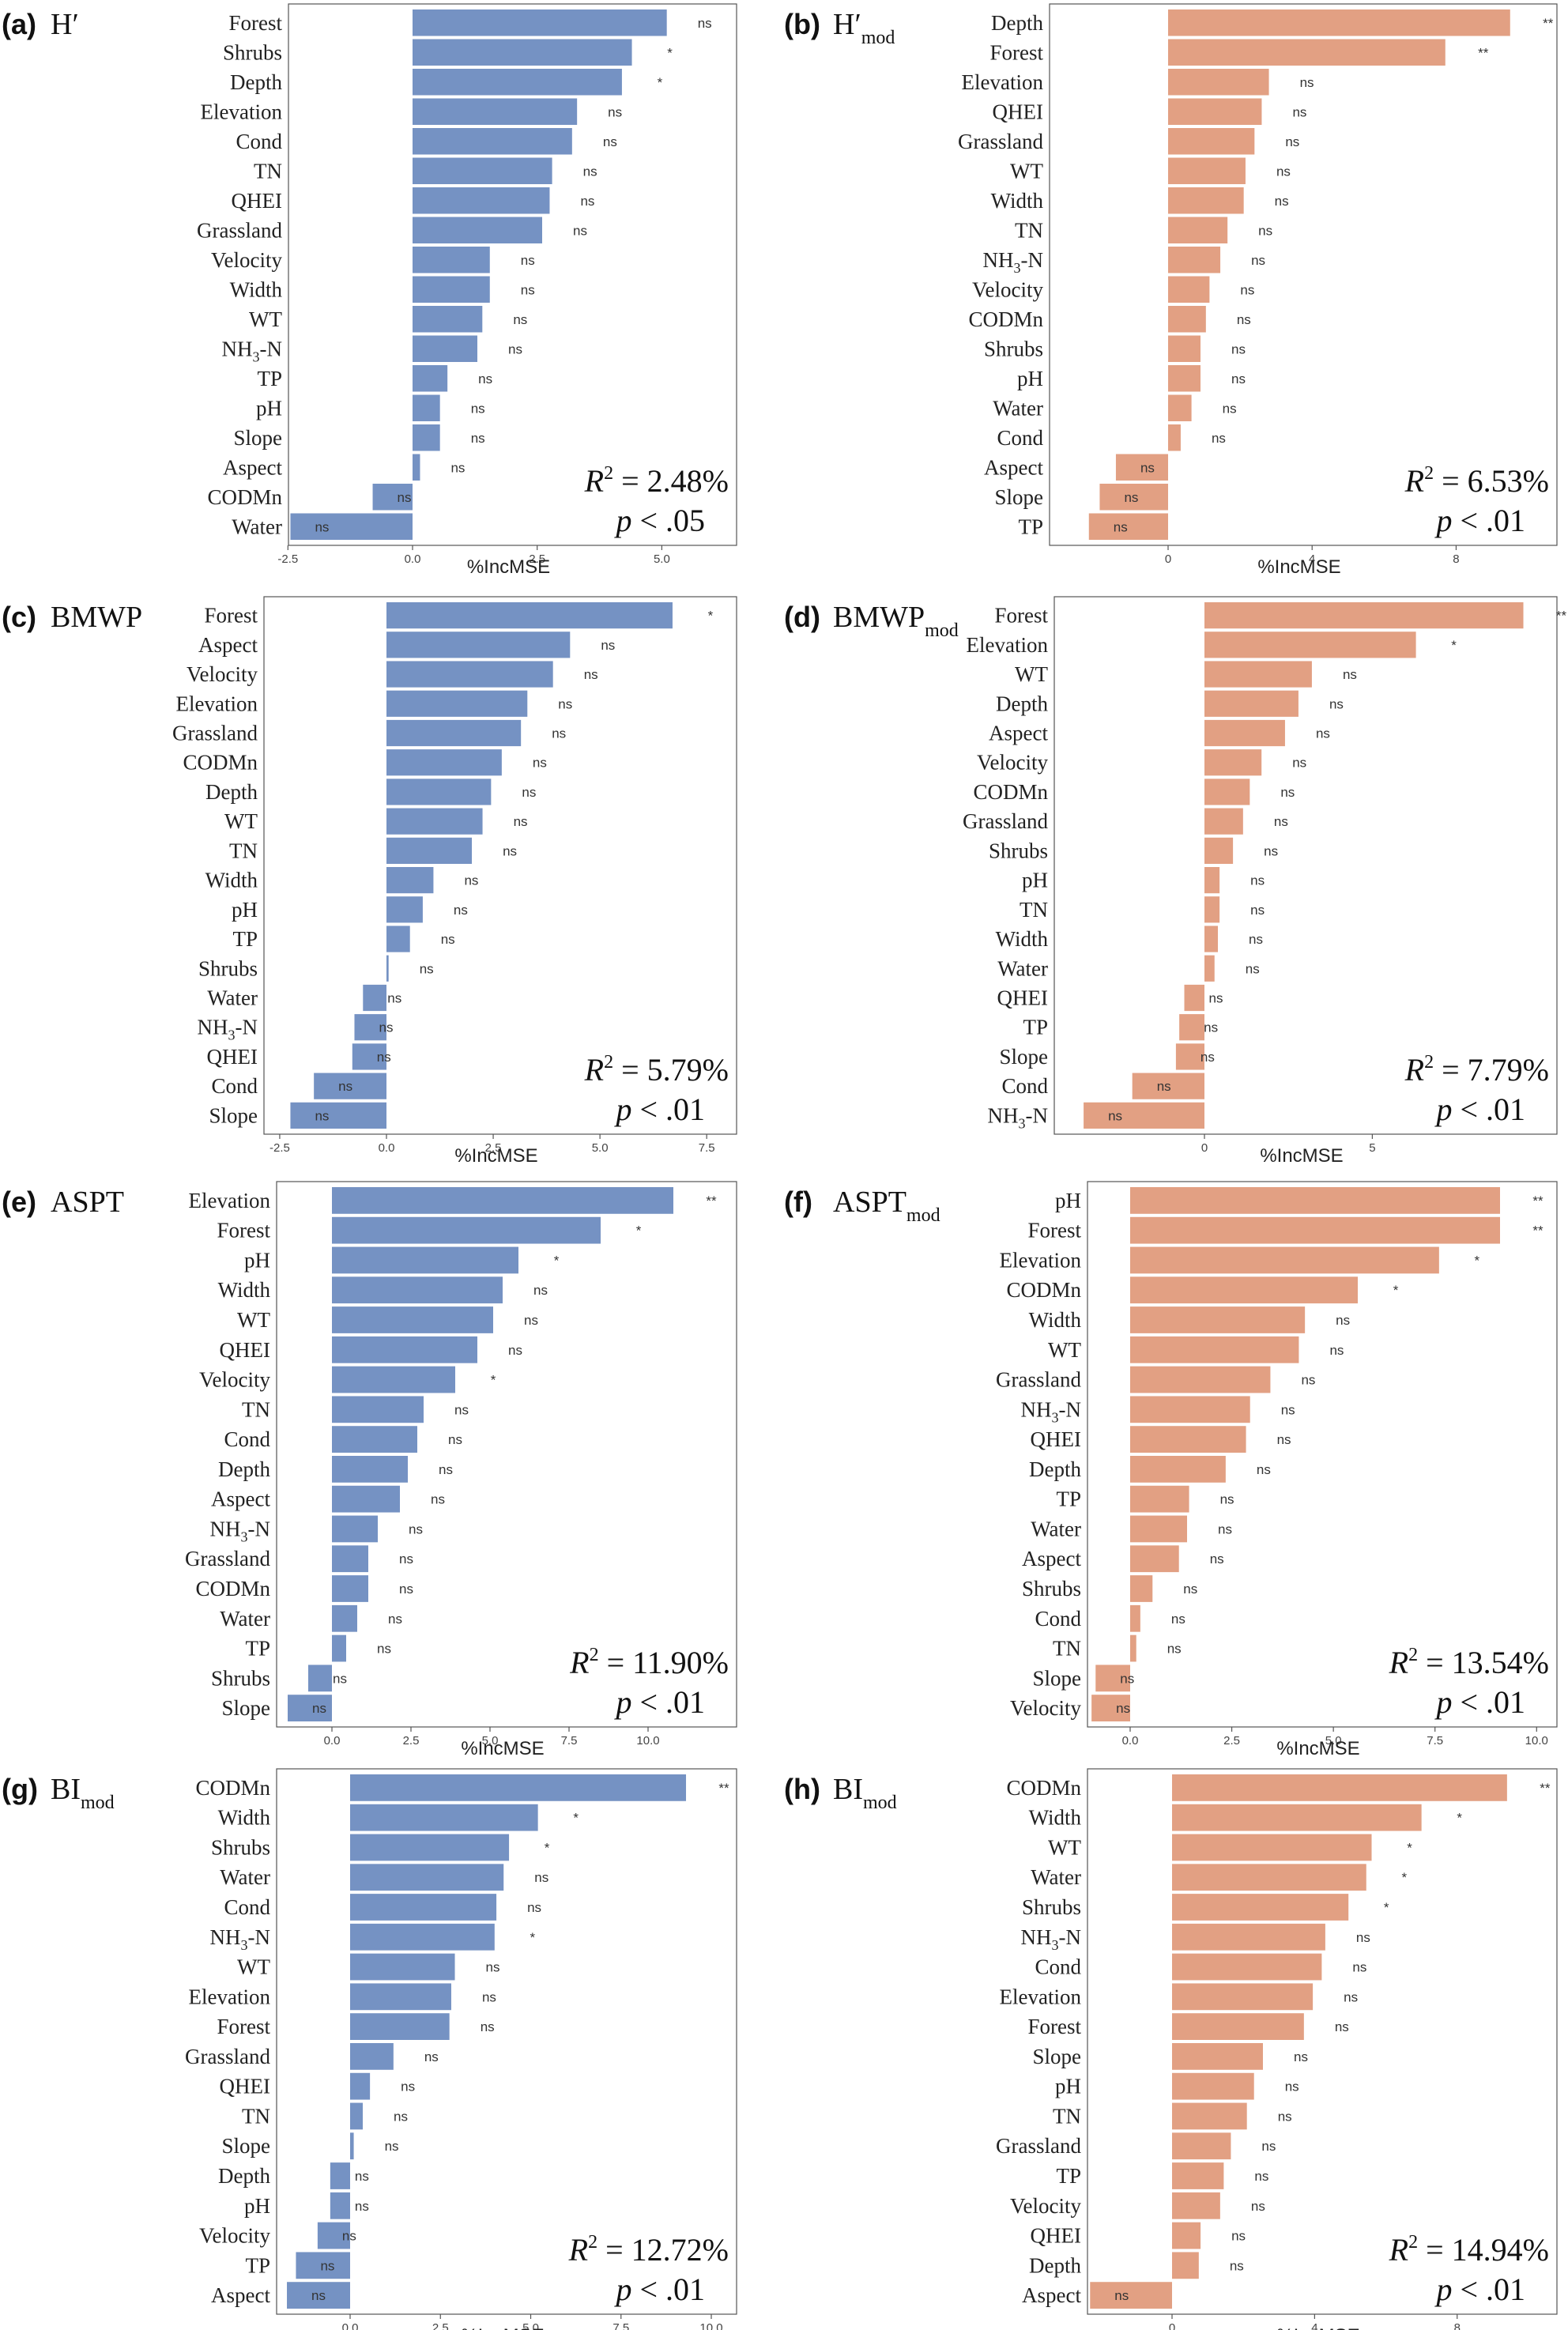 The image size is (1568, 2330). Describe the element at coordinates (1041, 1260) in the screenshot. I see `category-label: Elevation` at that location.